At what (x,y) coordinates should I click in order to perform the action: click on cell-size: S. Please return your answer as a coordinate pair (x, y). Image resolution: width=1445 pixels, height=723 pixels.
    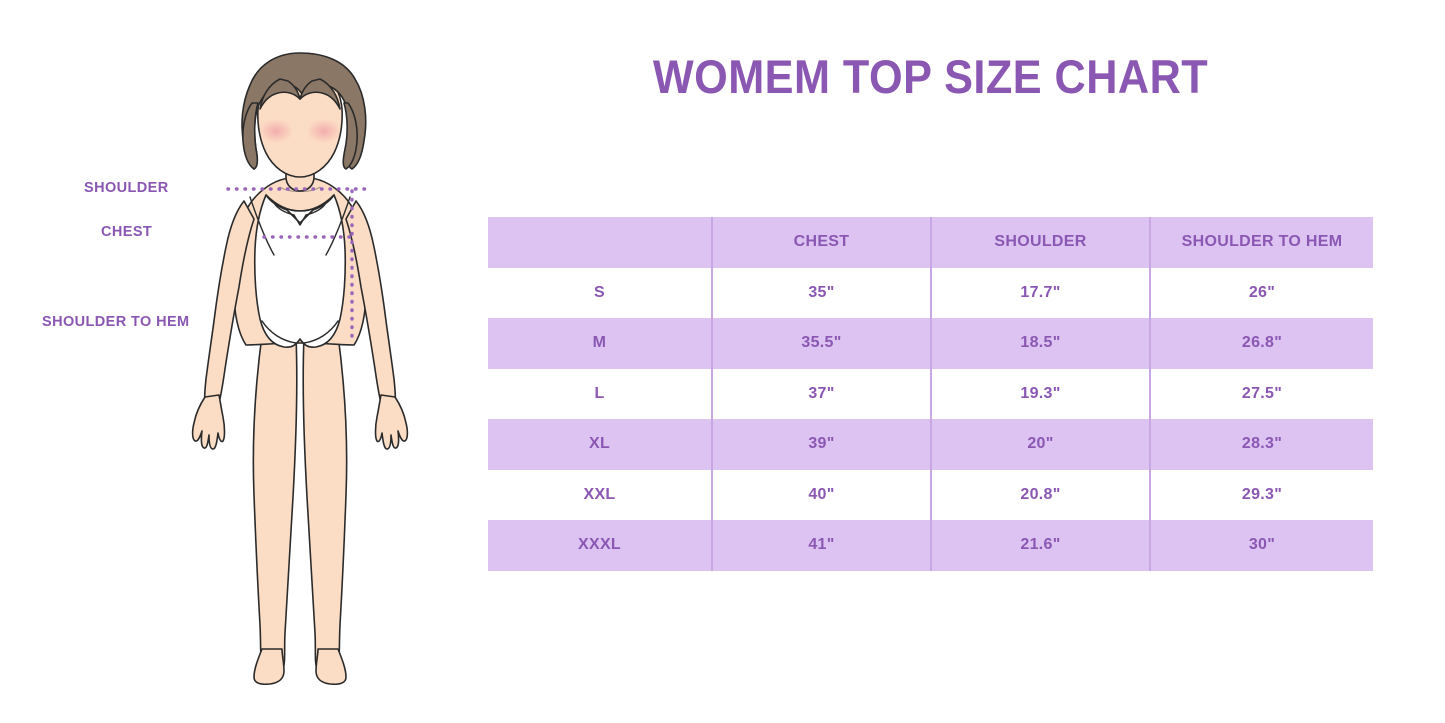
    Looking at the image, I should click on (600, 292).